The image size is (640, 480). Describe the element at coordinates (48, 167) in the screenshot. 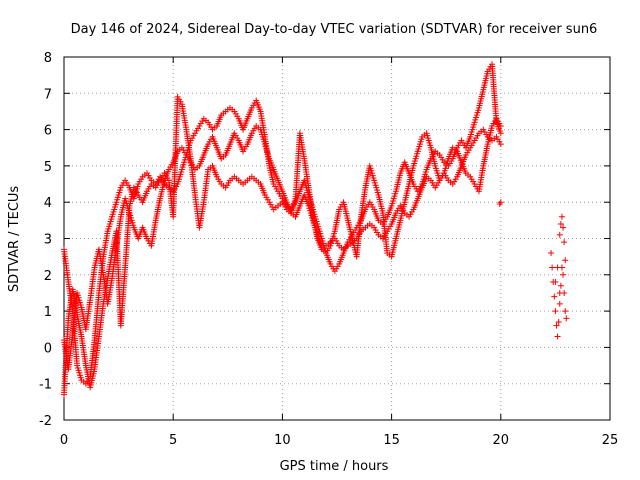

I see `y-tick-label: 5` at that location.